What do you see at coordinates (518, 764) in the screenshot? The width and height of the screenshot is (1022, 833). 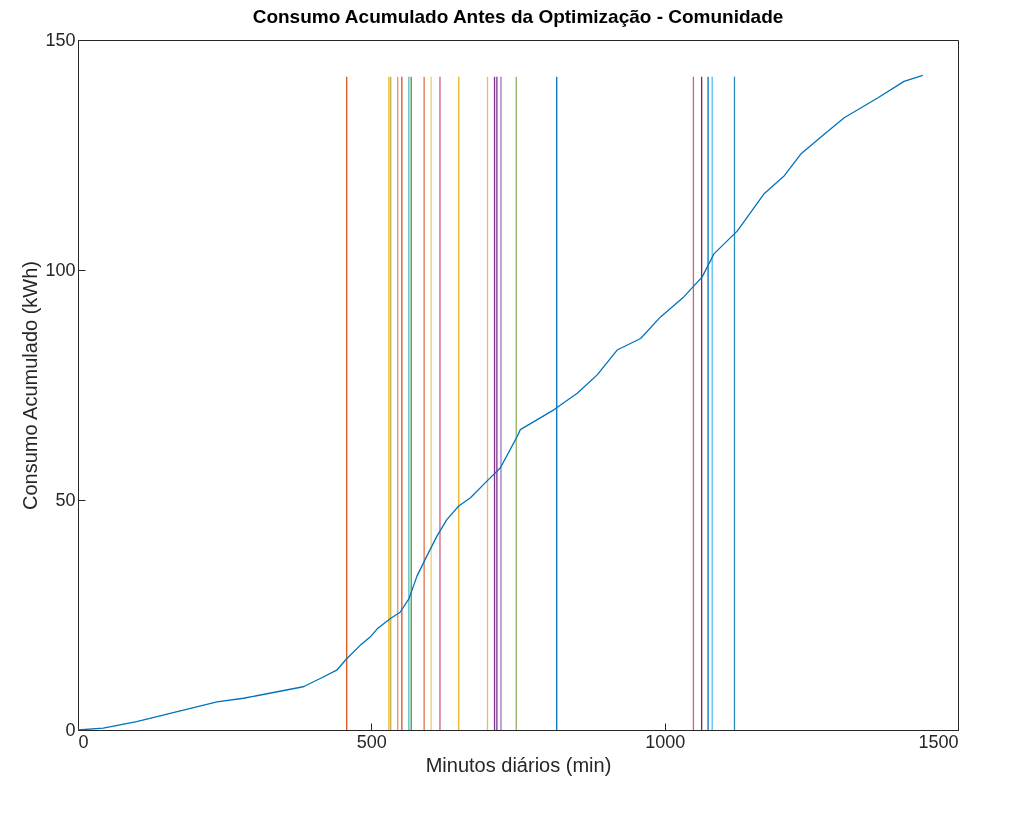 I see `x-axis-title: Minutos diários (min)` at bounding box center [518, 764].